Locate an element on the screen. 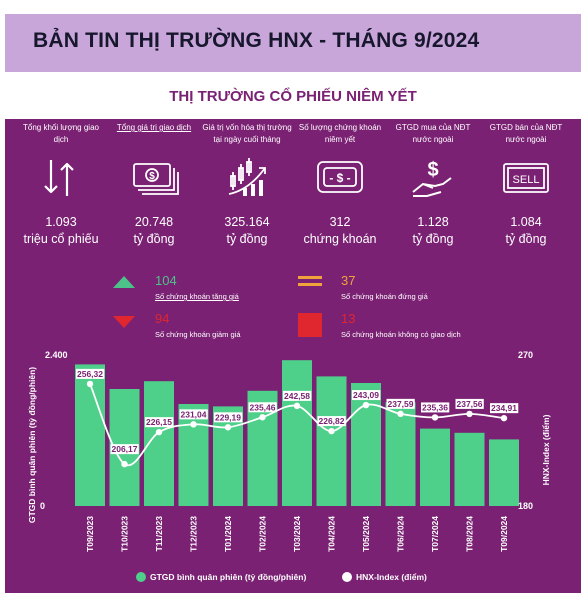 The height and width of the screenshot is (599, 586). hnx-value-label: 242,58 is located at coordinates (297, 396).